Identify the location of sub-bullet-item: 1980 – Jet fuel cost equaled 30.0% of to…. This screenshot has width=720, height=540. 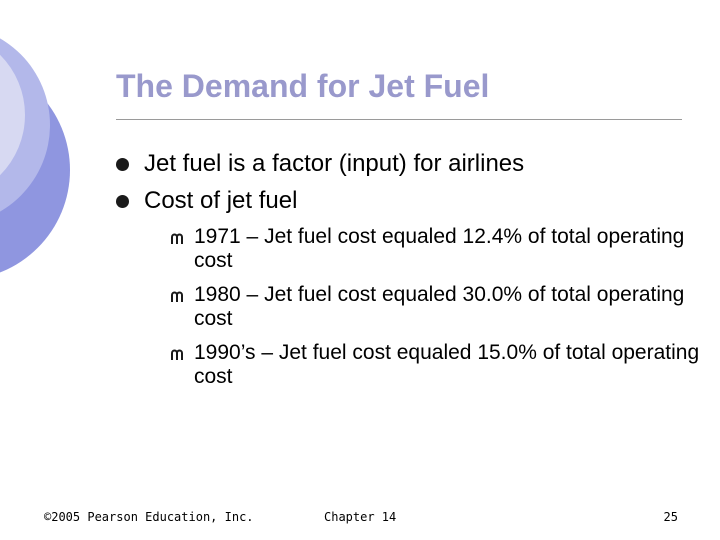
(438, 307).